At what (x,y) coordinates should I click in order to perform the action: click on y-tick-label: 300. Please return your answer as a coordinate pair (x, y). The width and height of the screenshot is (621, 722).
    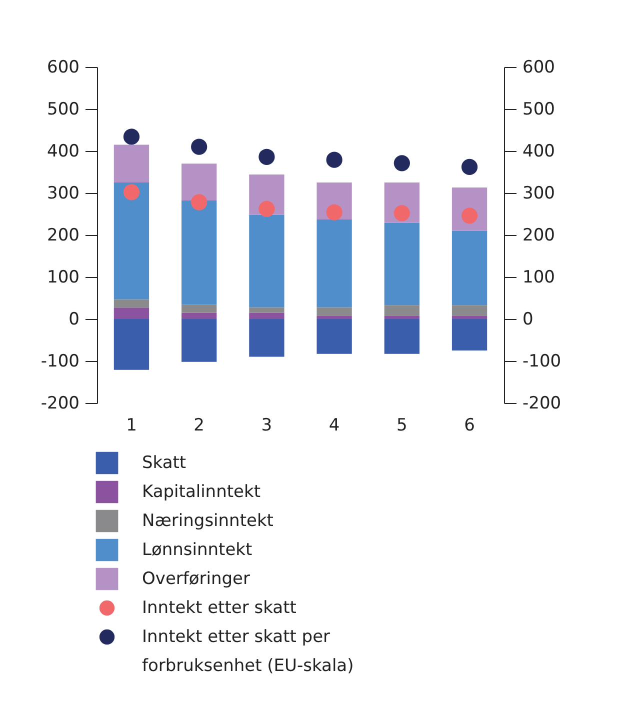
    Looking at the image, I should click on (63, 194).